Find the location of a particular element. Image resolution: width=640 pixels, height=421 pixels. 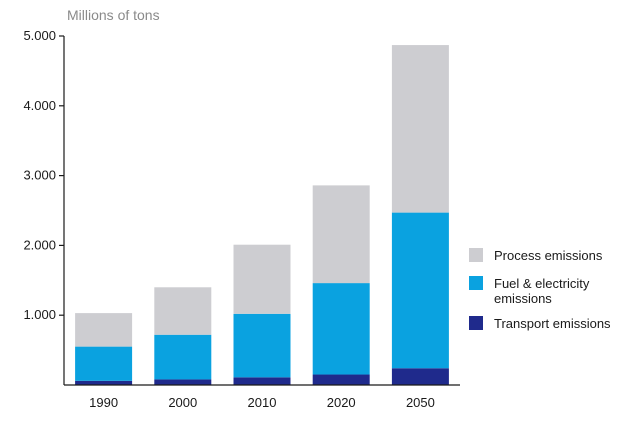

bar-2010-fuel-electricity-emissions is located at coordinates (262, 345).